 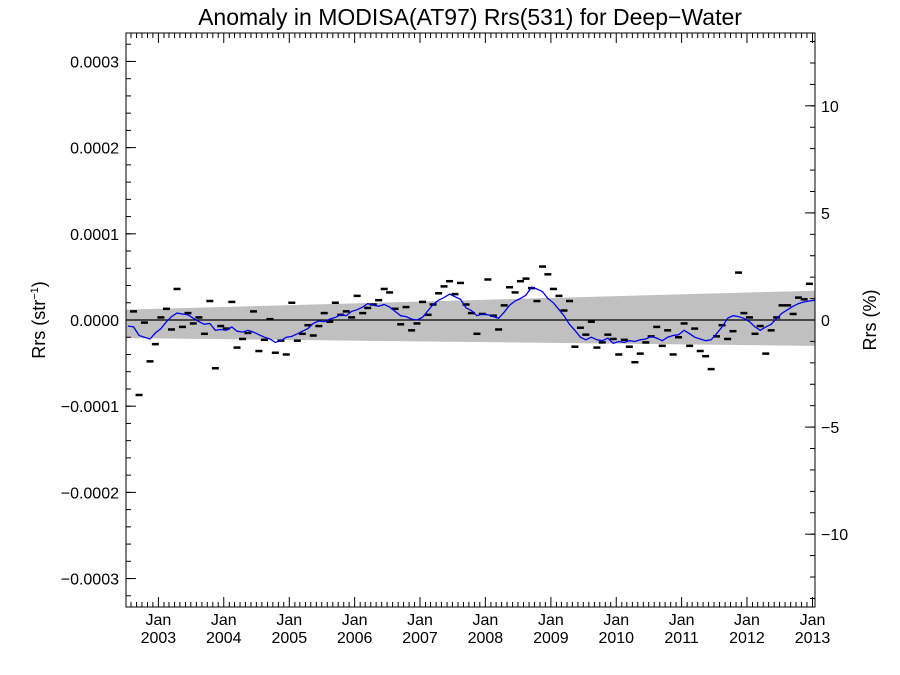 What do you see at coordinates (90, 493) in the screenshot?
I see `y-tick-label: −0.0002` at bounding box center [90, 493].